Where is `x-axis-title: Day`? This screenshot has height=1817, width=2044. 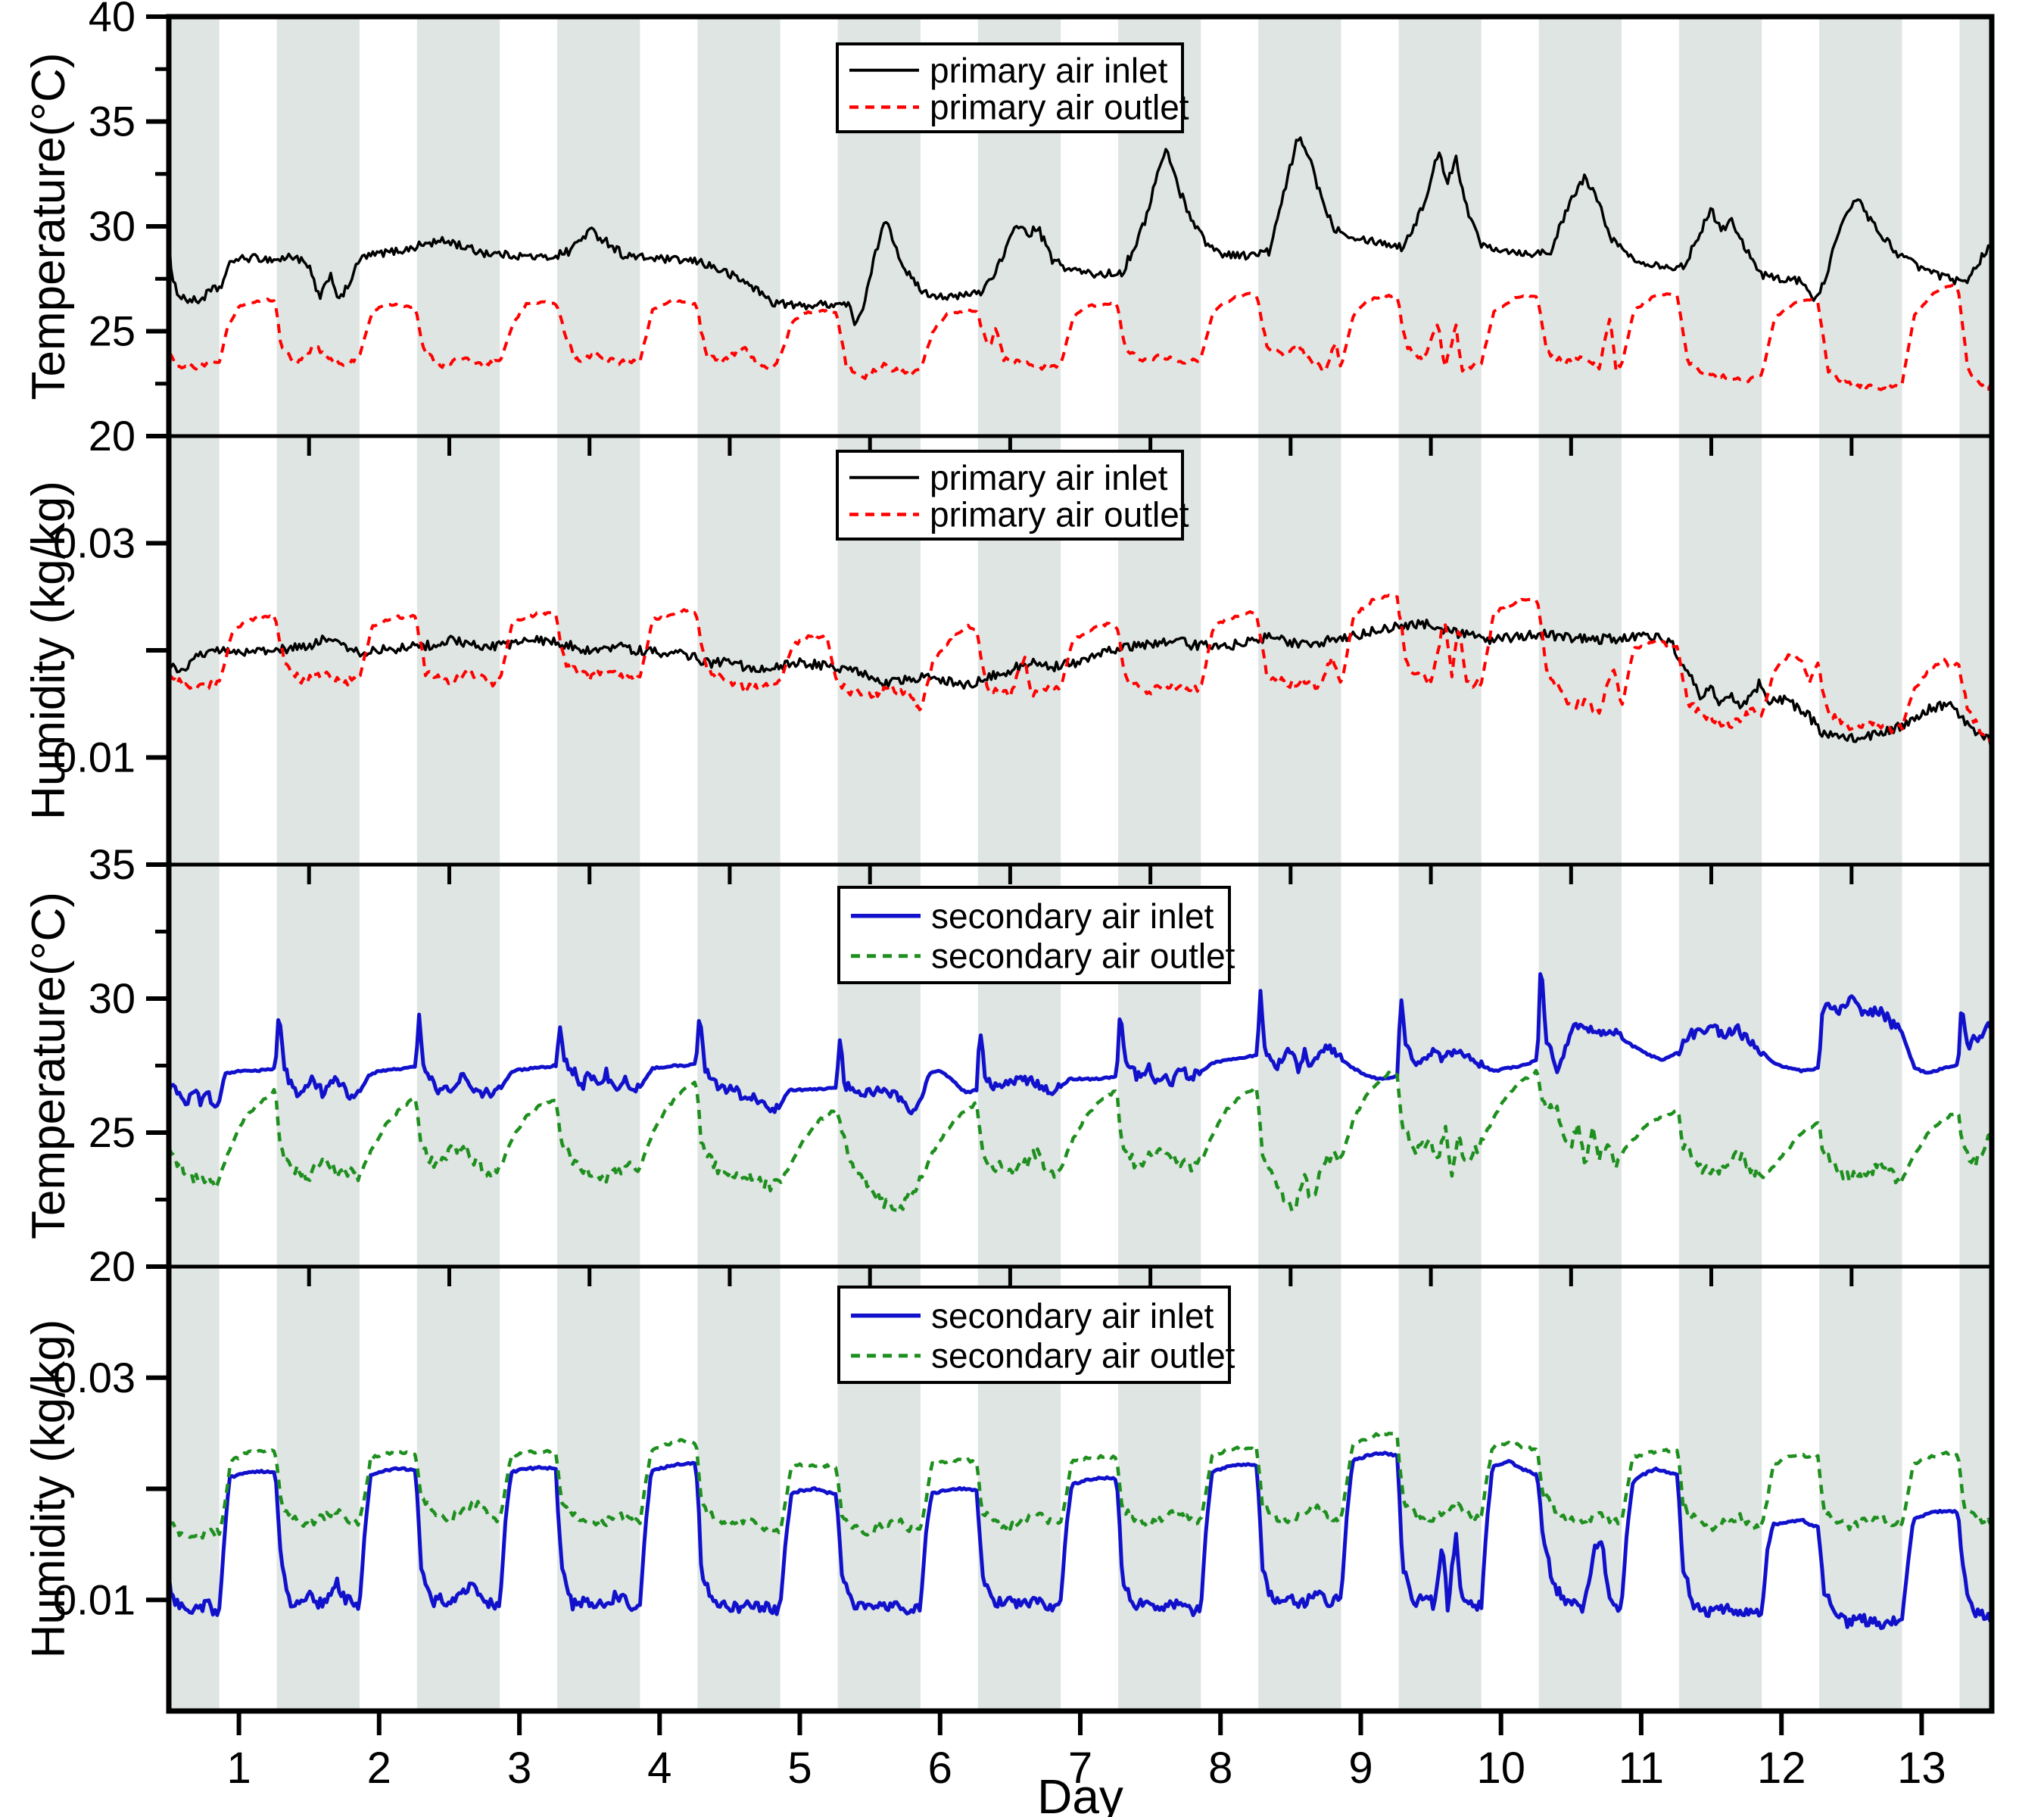
x-axis-title: Day is located at coordinates (1080, 1793).